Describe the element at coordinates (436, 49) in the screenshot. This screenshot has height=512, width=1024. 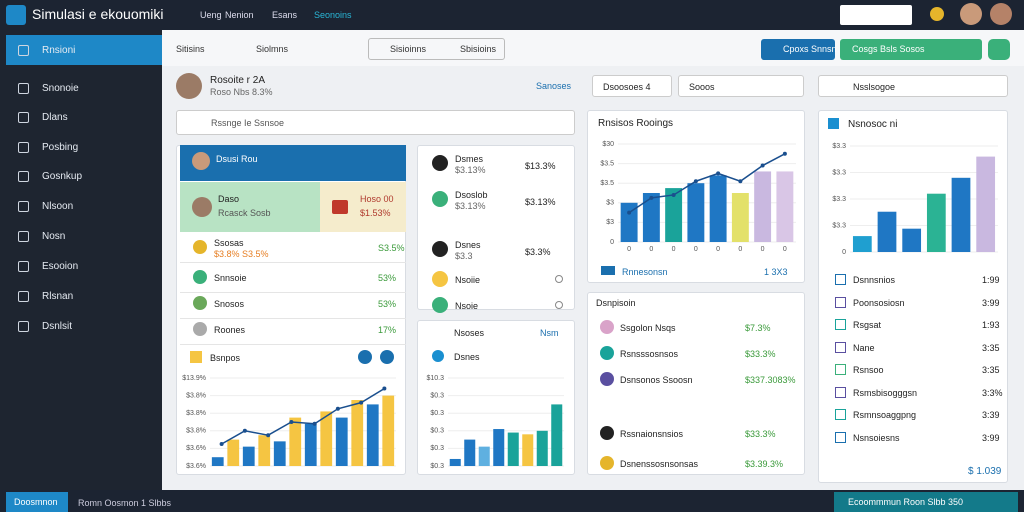
I see `tab-group` at that location.